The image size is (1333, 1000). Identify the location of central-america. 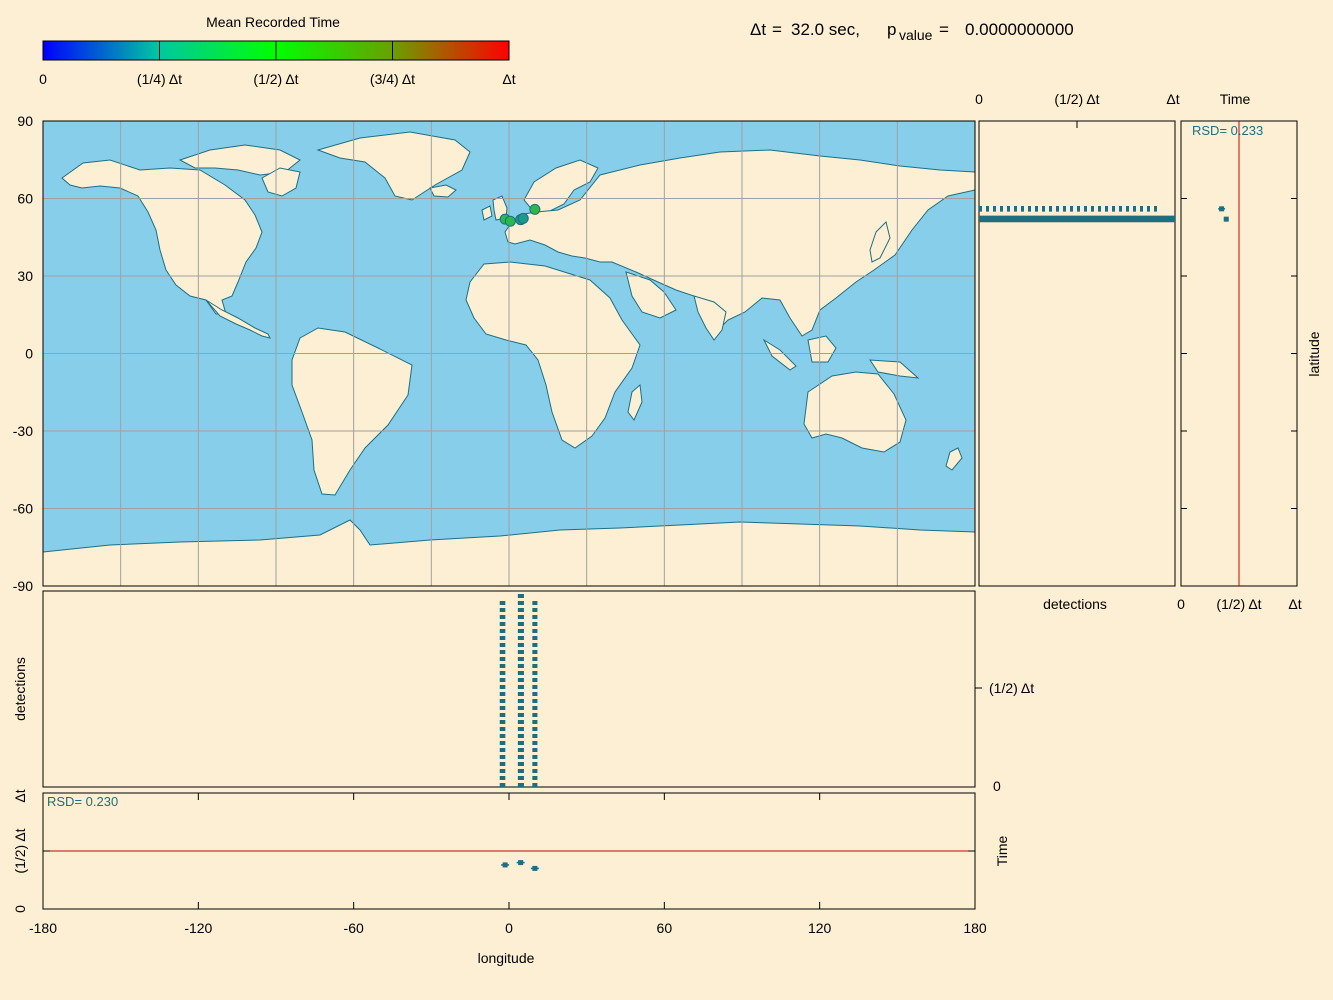
(238, 319).